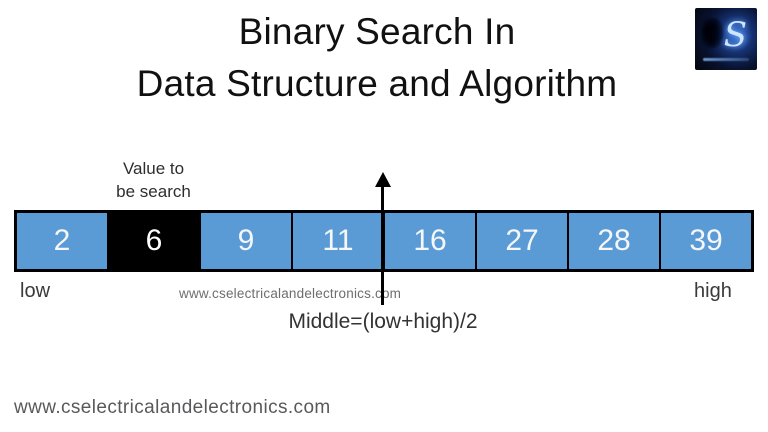 Image resolution: width=768 pixels, height=432 pixels. What do you see at coordinates (35, 291) in the screenshot?
I see `low-pointer-label: low` at bounding box center [35, 291].